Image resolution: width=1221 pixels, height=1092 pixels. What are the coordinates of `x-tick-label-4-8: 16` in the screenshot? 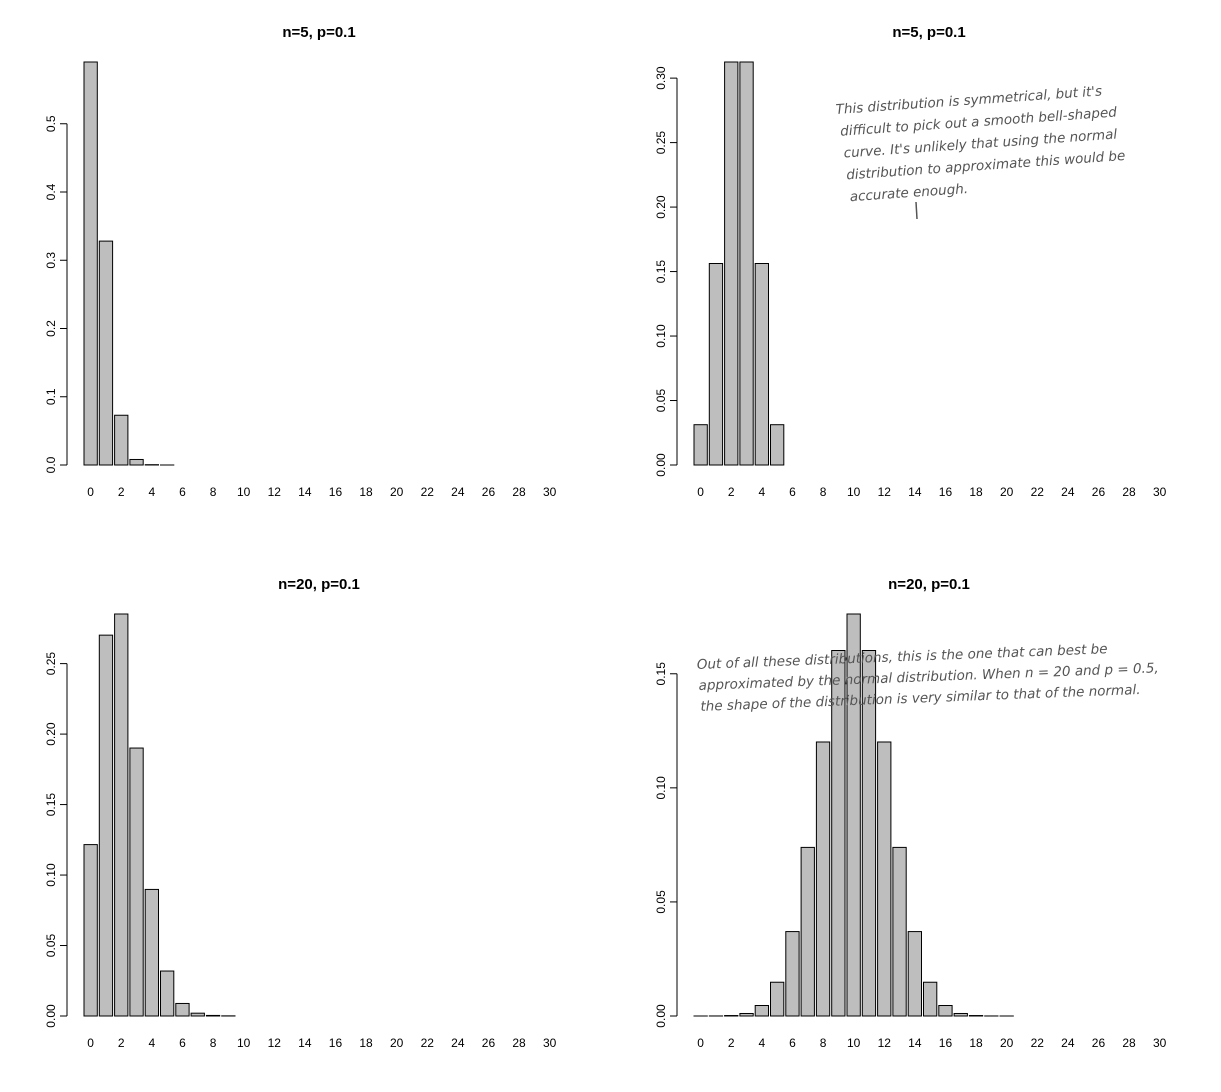 It's located at (946, 1043).